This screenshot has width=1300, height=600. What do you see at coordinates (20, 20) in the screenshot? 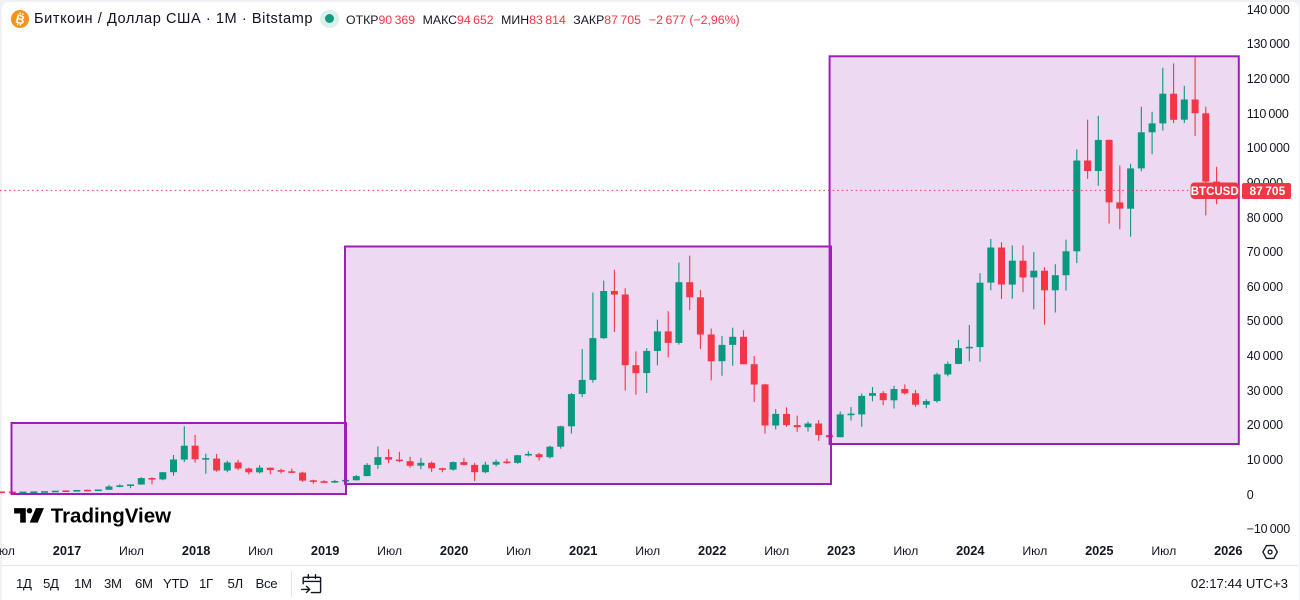
I see `svg-text: B` at bounding box center [20, 20].